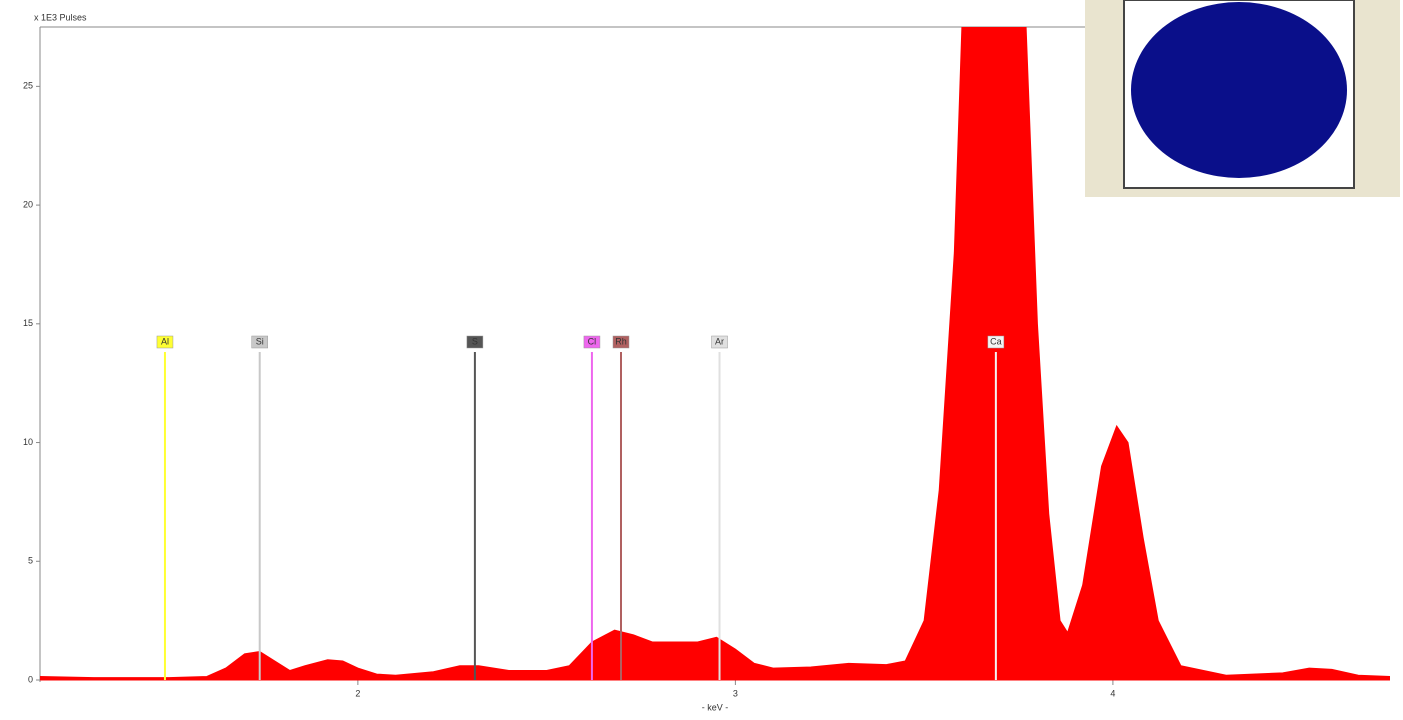 This screenshot has height=720, width=1403. I want to click on element-label: S, so click(475, 341).